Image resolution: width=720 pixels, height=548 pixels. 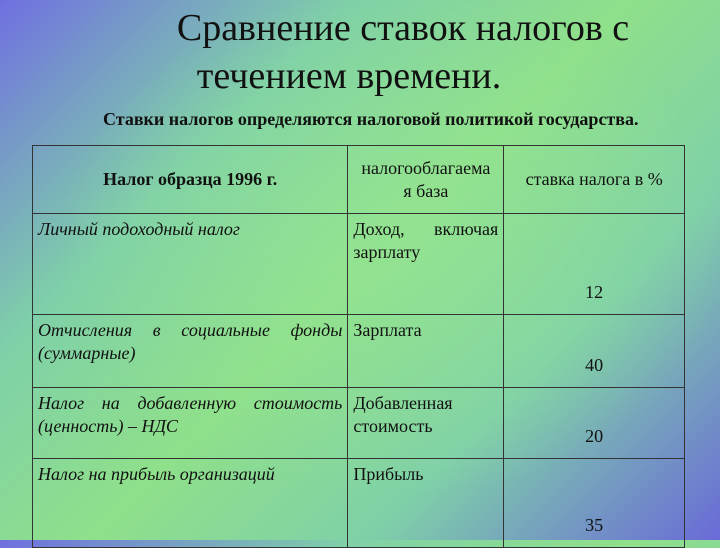 I want to click on header-tax-base-line-2: я база, so click(x=426, y=190).